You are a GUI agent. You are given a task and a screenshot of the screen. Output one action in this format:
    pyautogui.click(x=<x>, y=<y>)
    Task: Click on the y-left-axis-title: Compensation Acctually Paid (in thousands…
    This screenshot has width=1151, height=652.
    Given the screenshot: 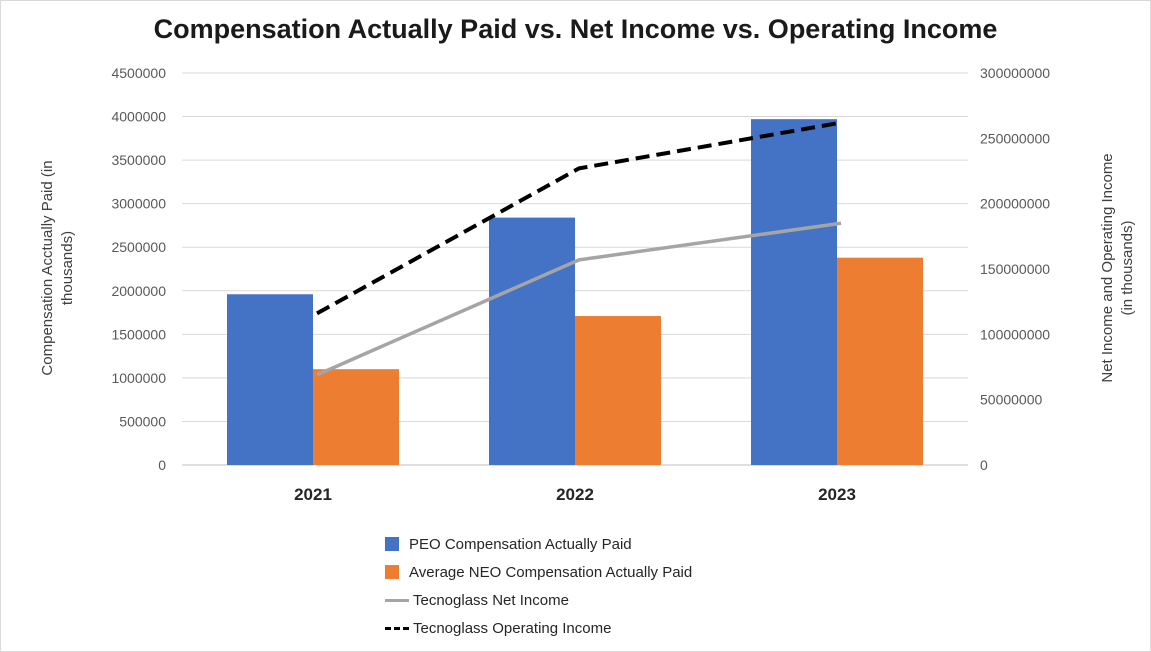 What is the action you would take?
    pyautogui.click(x=57, y=267)
    